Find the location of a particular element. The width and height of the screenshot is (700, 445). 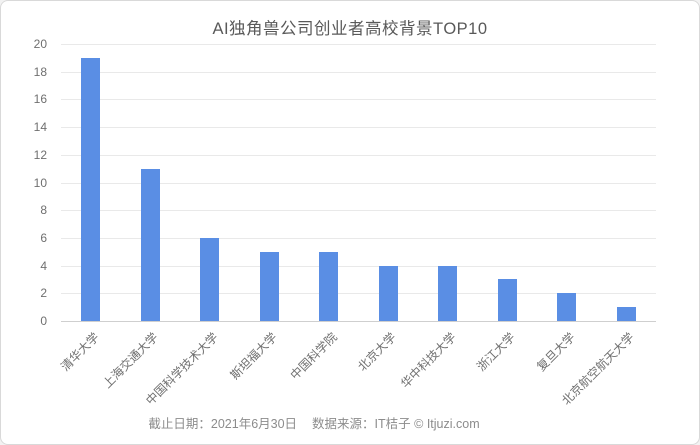

x-axis-category-label: 清华大学 is located at coordinates (79, 352).